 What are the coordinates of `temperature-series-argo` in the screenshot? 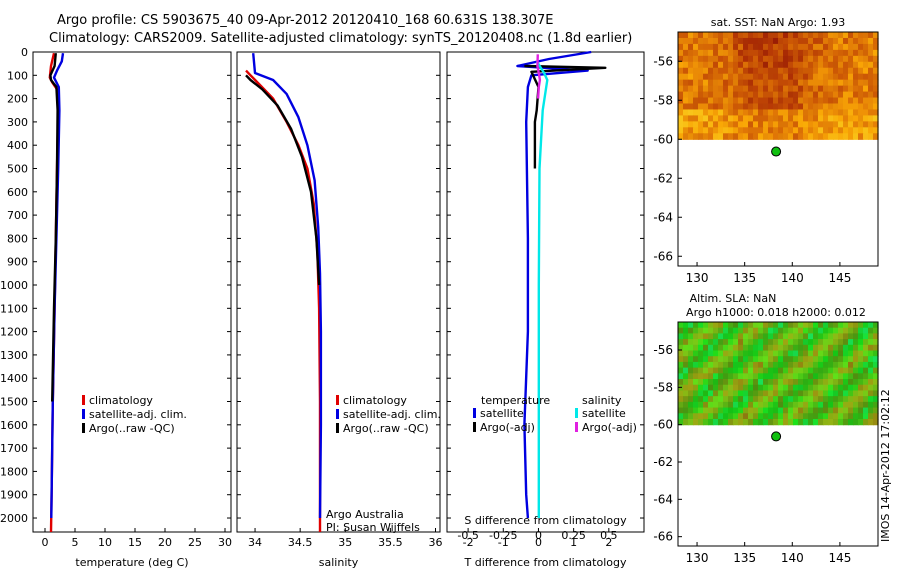 It's located at (54, 227).